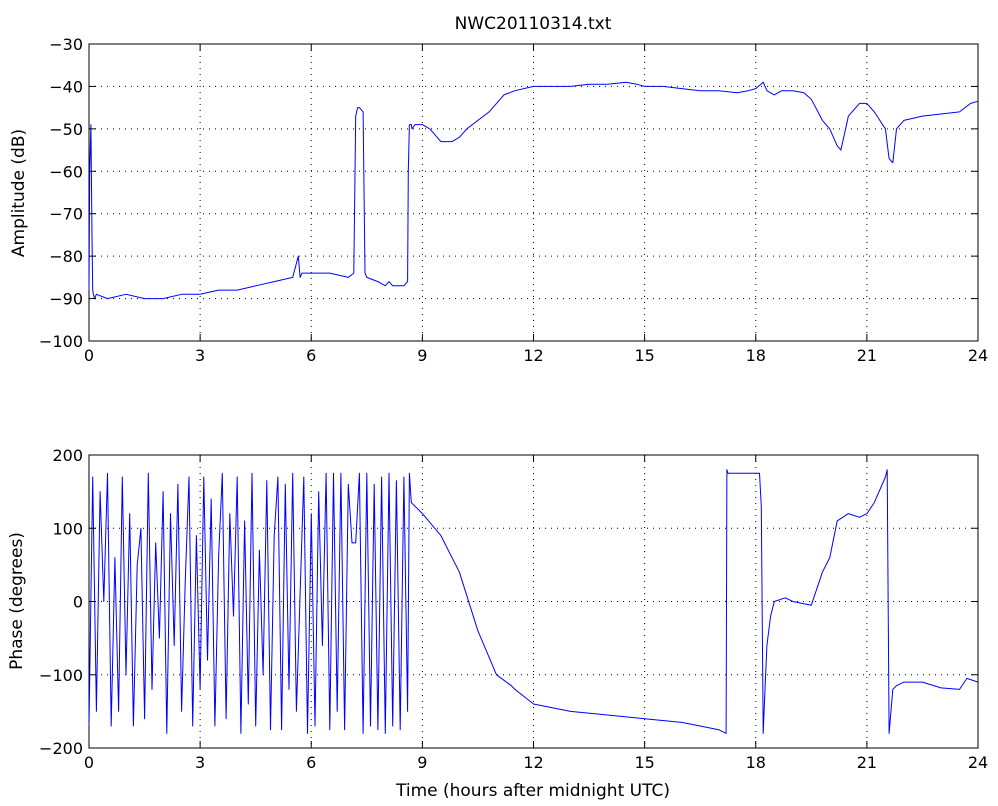 This screenshot has width=998, height=806. I want to click on phase-y-tick-label: 100, so click(67, 528).